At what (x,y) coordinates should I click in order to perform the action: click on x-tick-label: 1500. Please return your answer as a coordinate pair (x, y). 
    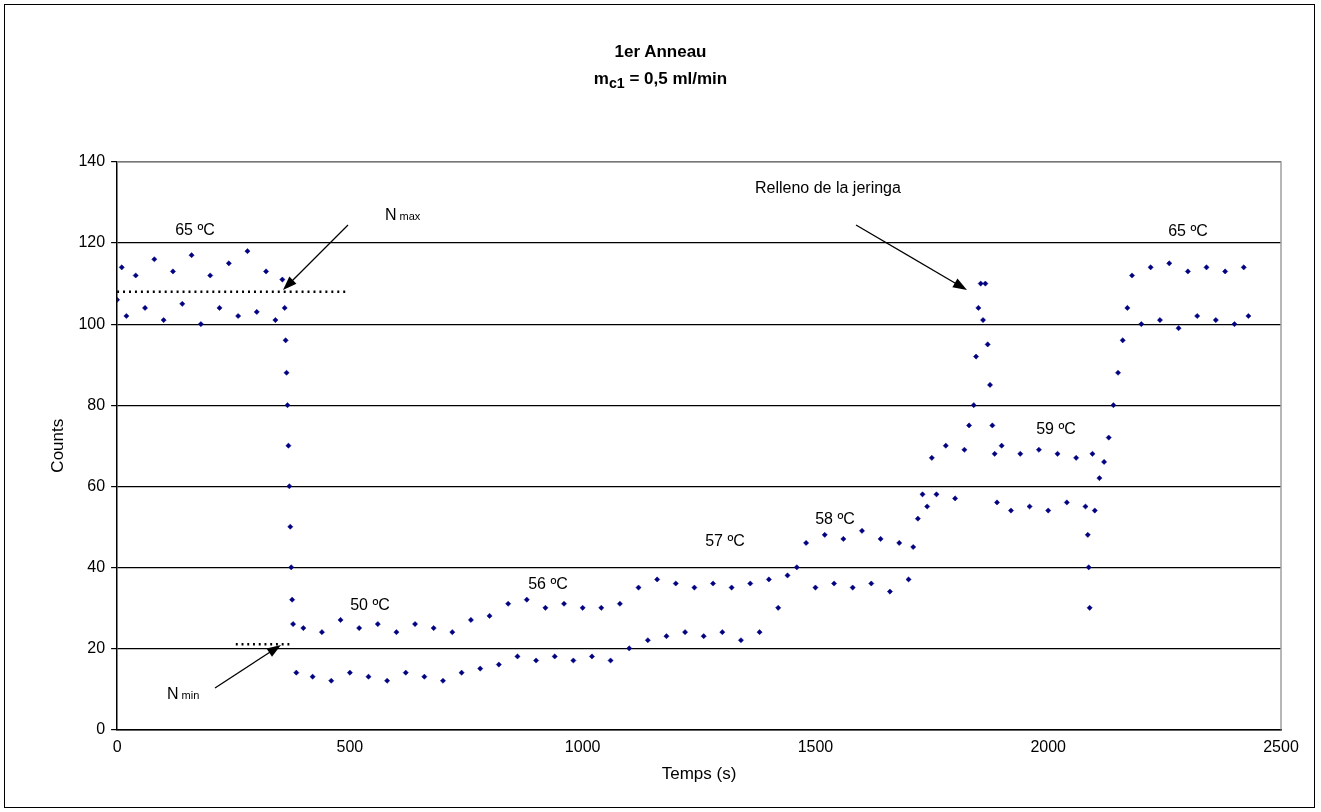
    Looking at the image, I should click on (815, 747).